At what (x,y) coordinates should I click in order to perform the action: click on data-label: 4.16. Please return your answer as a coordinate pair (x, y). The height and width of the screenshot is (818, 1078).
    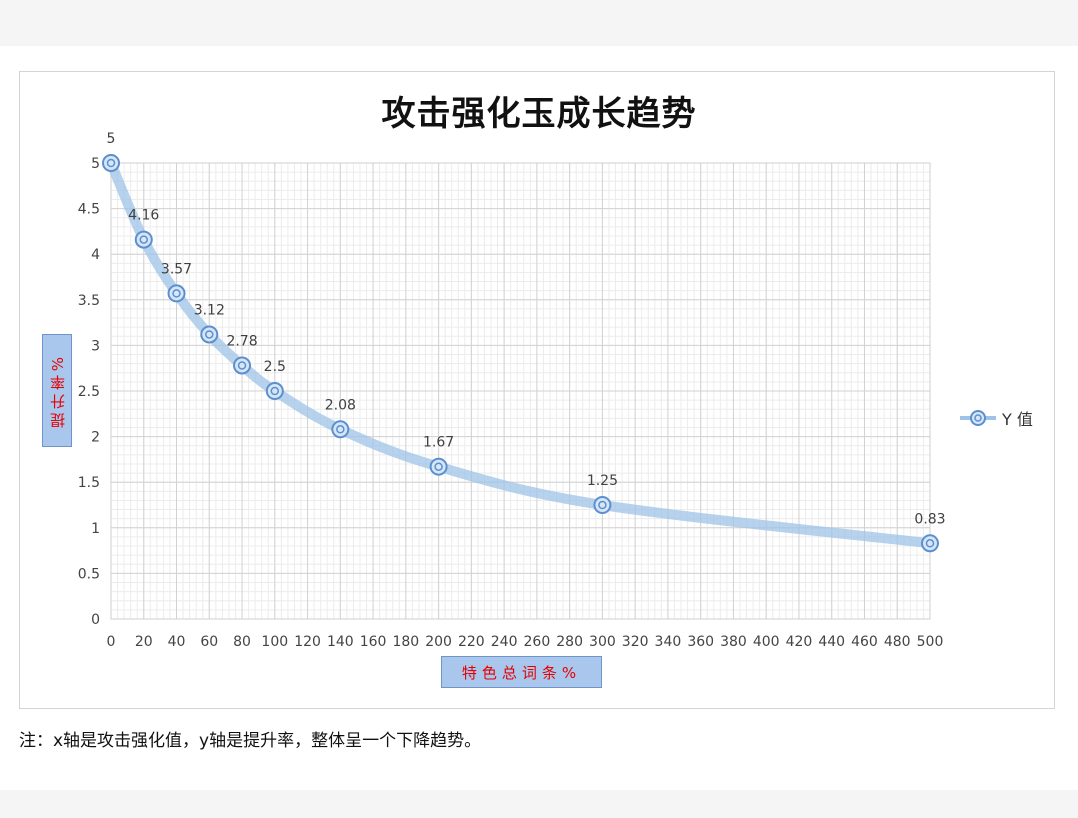
    Looking at the image, I should click on (143, 216).